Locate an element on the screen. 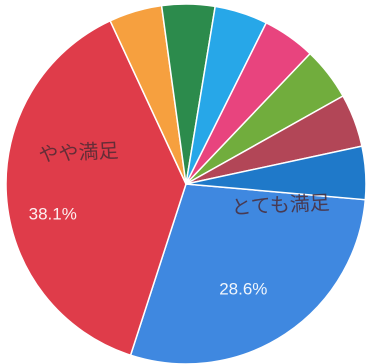  slice-value-label-2: 38.1% is located at coordinates (53, 213).